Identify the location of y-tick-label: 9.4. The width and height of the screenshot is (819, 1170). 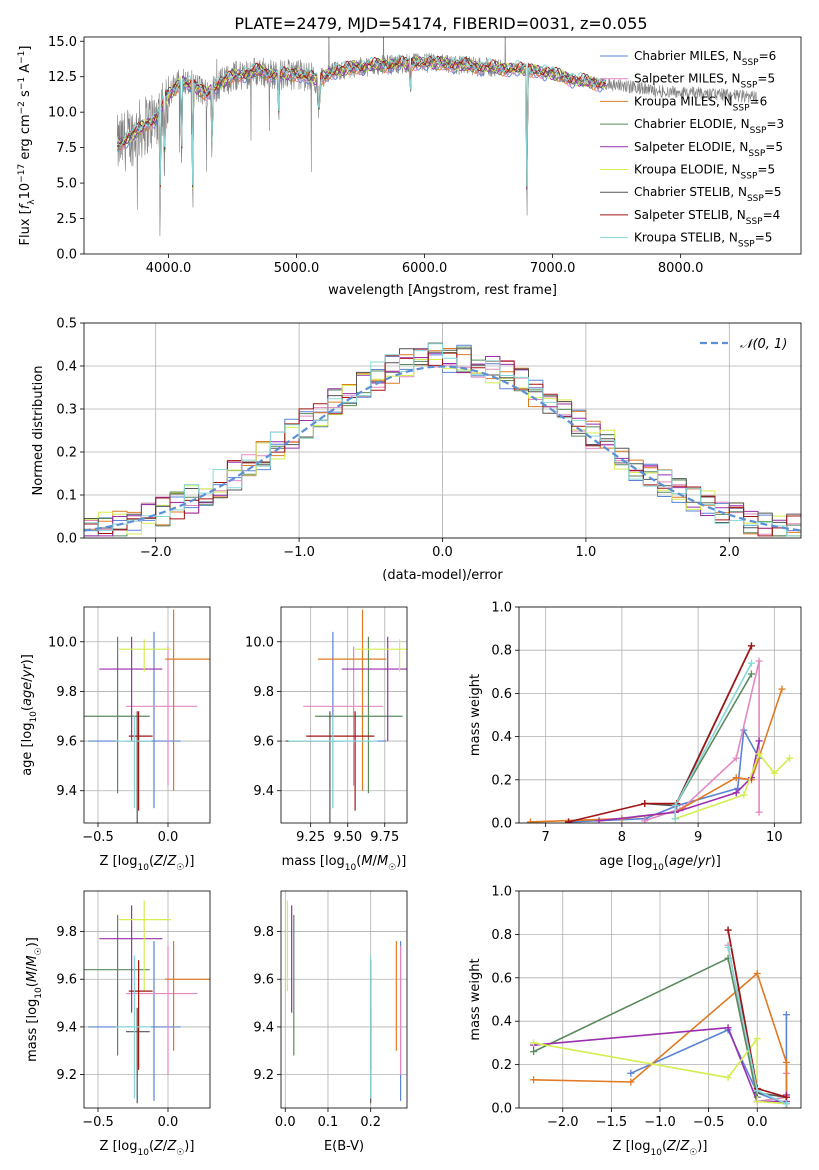
(263, 1027).